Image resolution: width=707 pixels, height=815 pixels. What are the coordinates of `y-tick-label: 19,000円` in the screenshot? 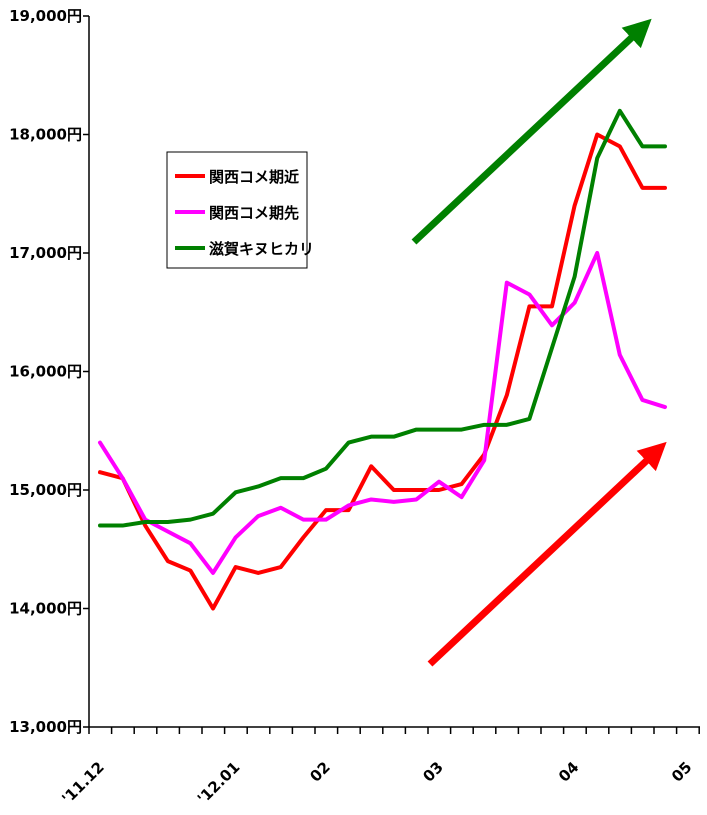 It's located at (45, 16).